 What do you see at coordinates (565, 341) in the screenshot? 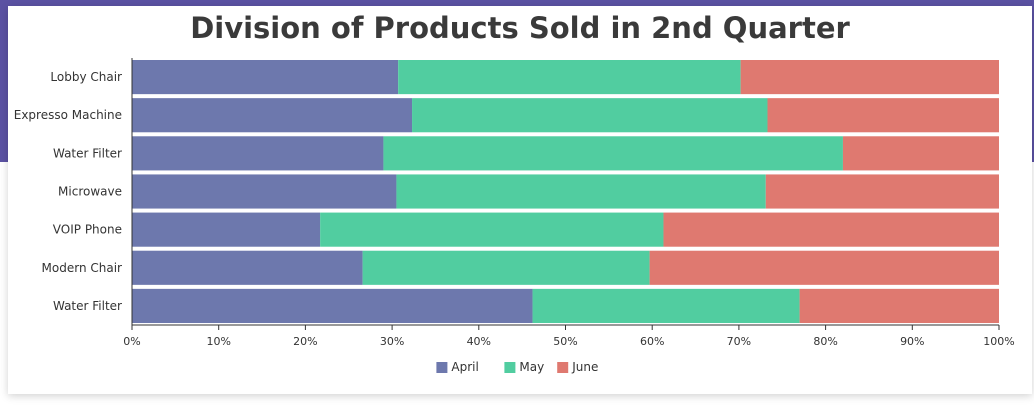
I see `x-tick-label: 50%` at bounding box center [565, 341].